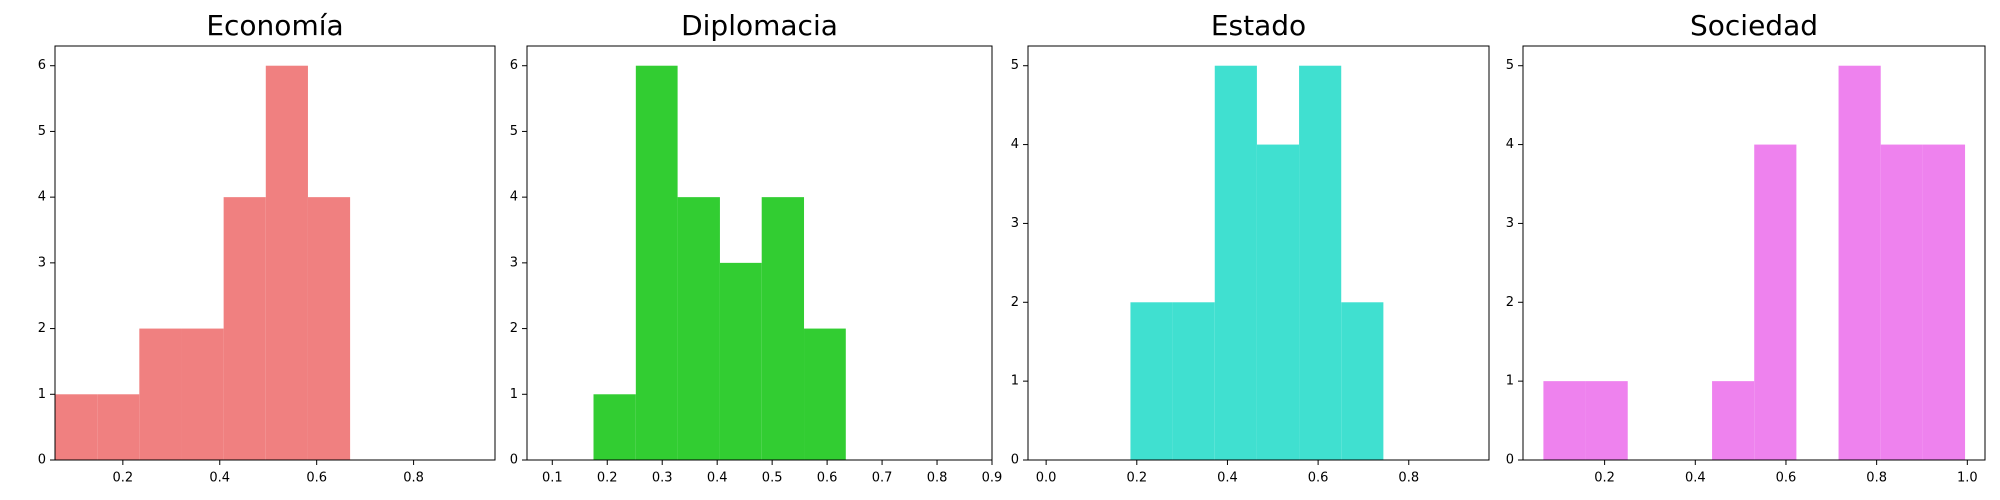 The width and height of the screenshot is (2000, 500). What do you see at coordinates (662, 478) in the screenshot?
I see `x-tick-label: 0.3` at bounding box center [662, 478].